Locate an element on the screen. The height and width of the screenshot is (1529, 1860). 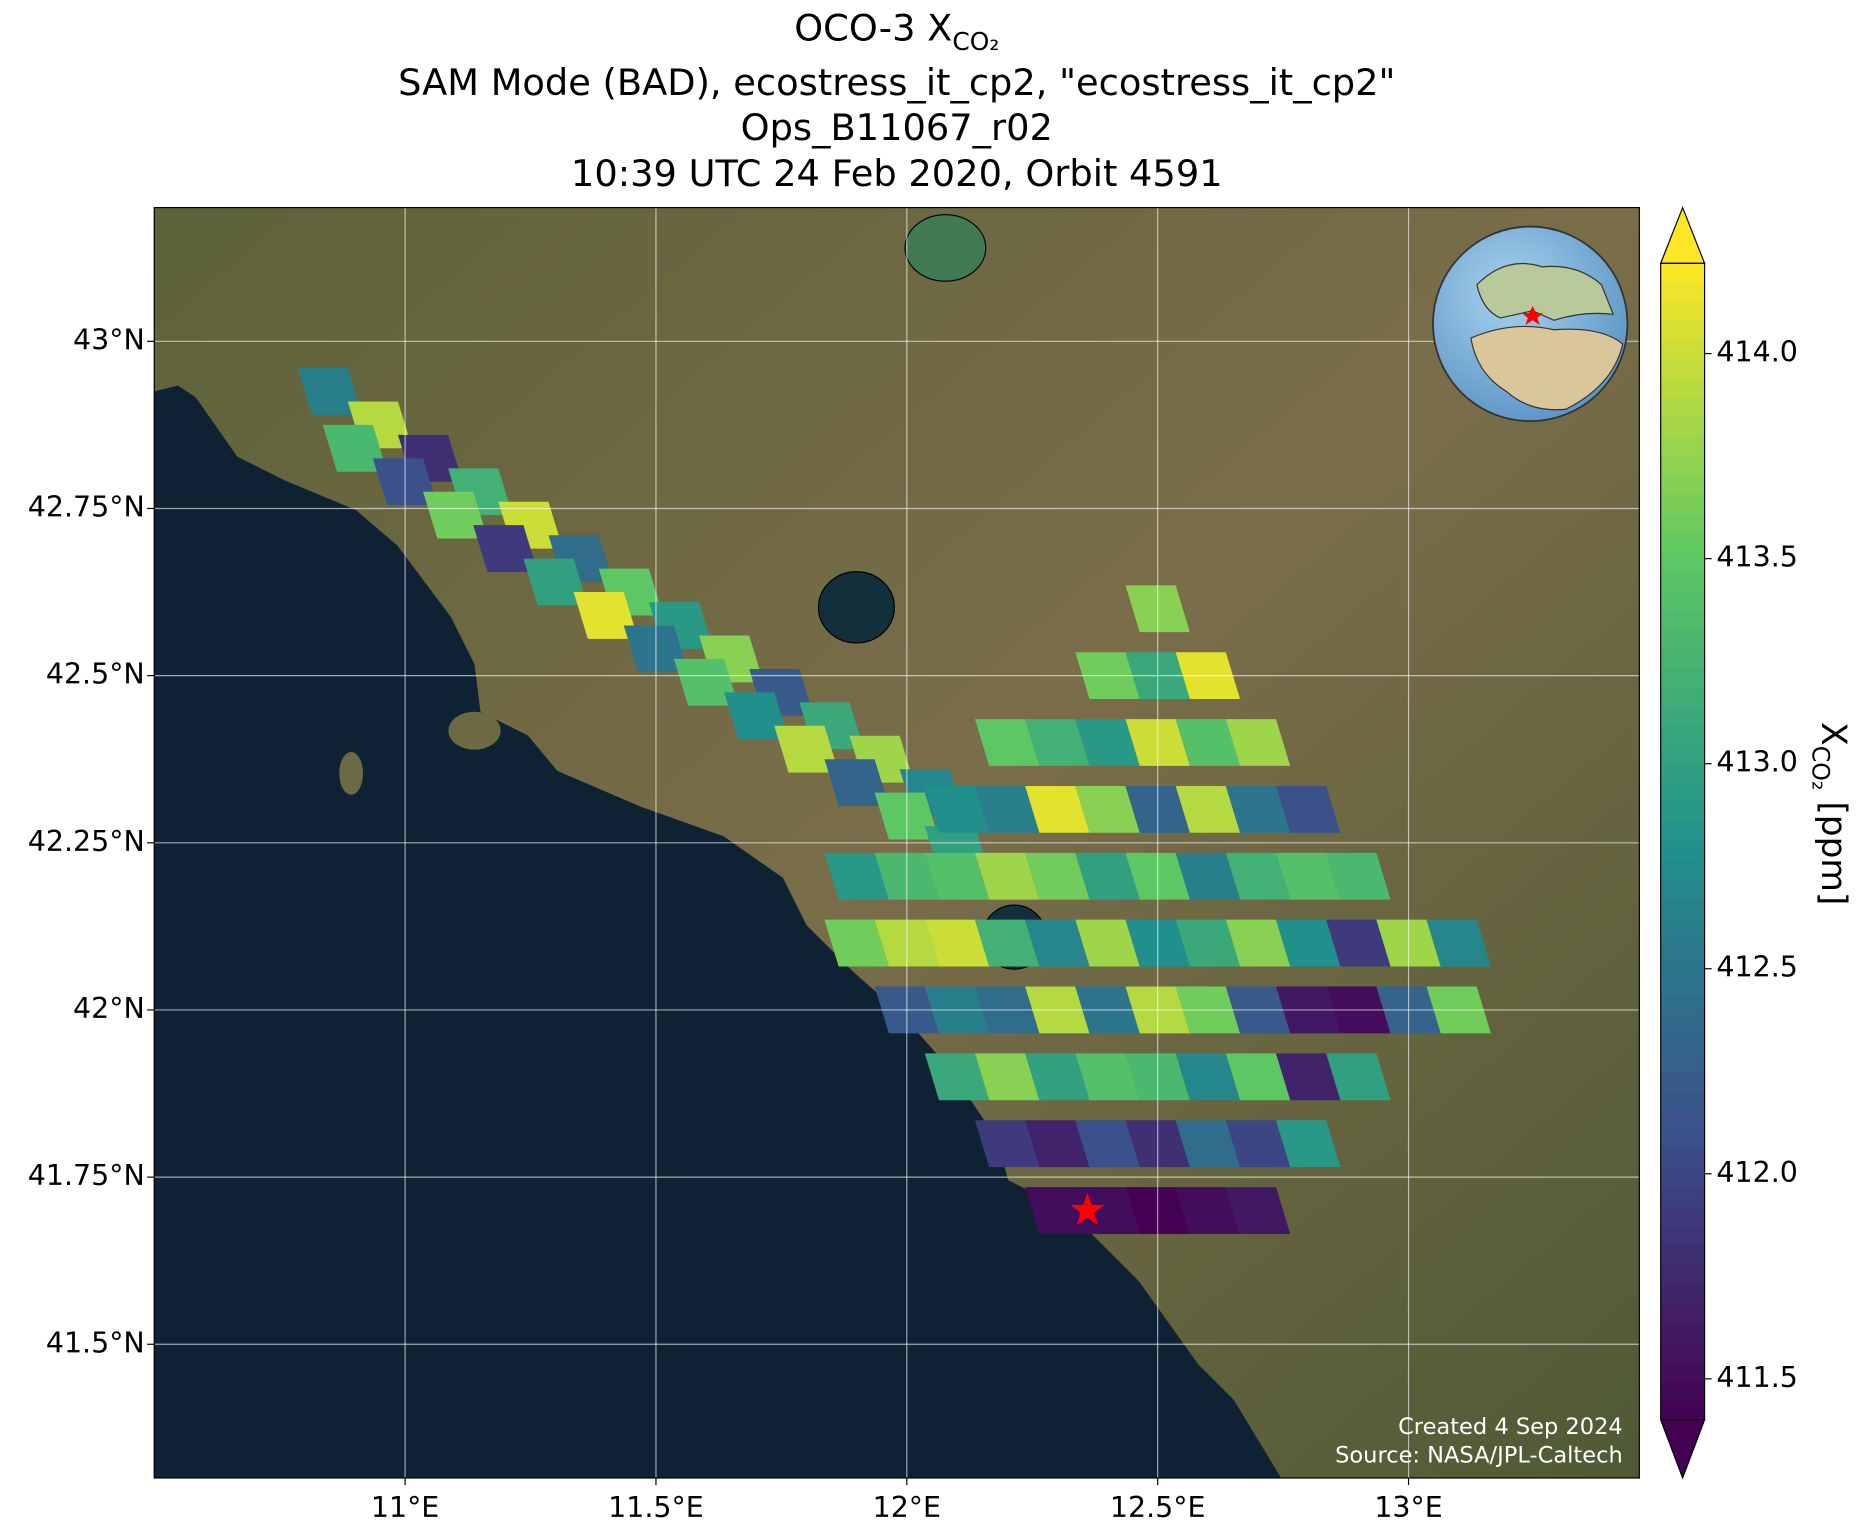
x-tick-label: 11°E is located at coordinates (405, 1507).